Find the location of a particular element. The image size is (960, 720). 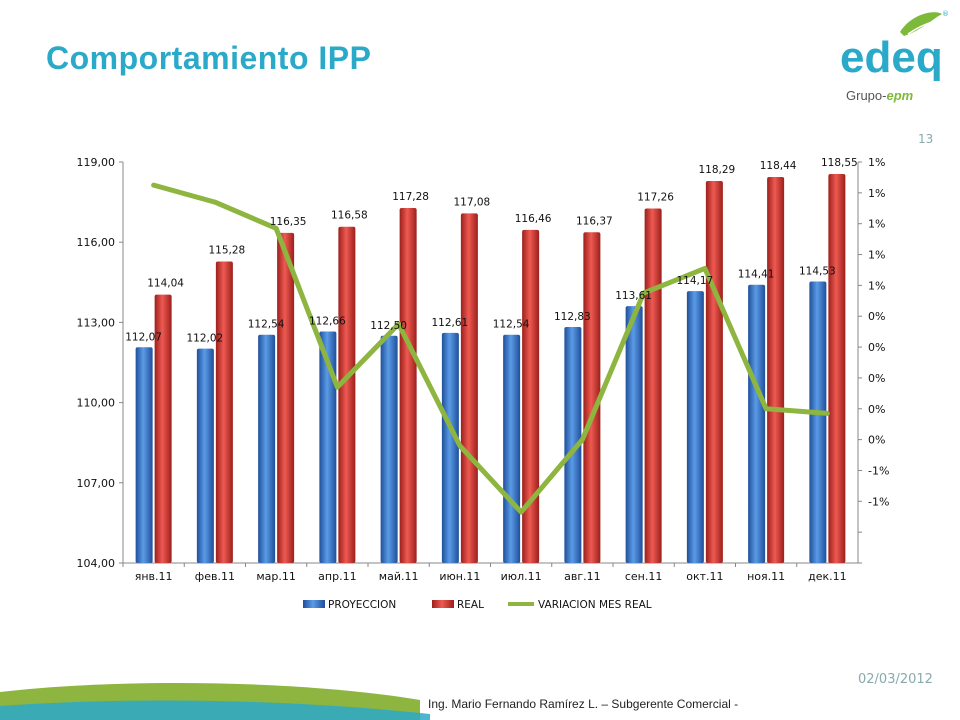

x-tick-label: июн.11 is located at coordinates (459, 576).